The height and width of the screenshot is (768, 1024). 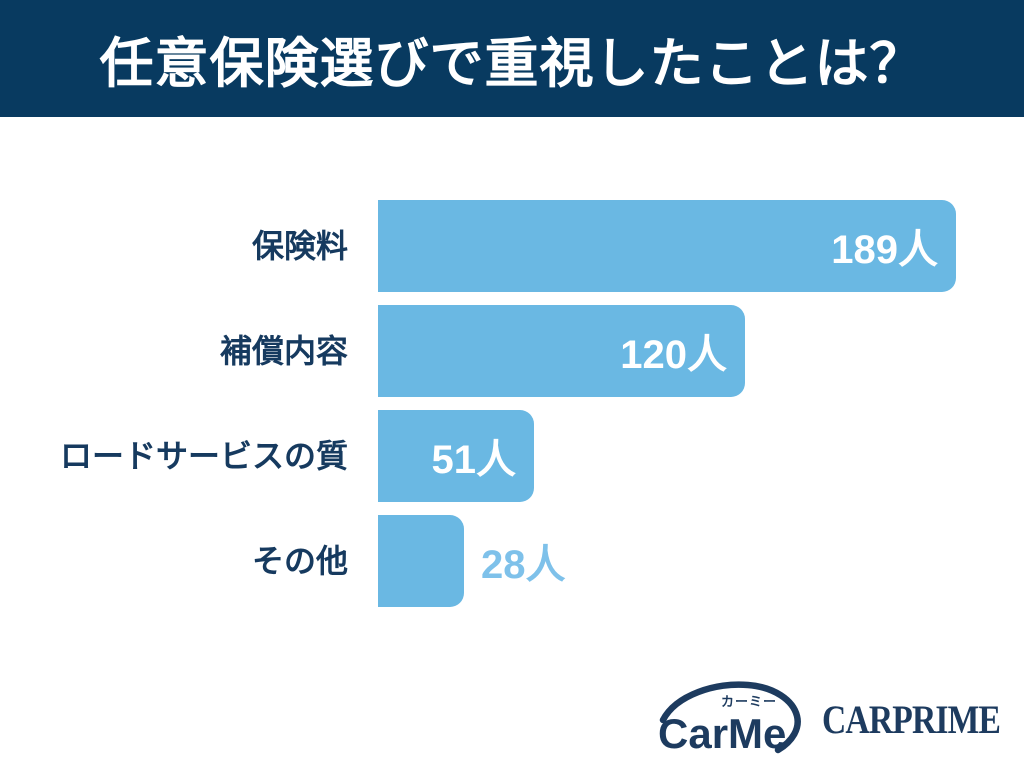 What do you see at coordinates (667, 246) in the screenshot?
I see `bar-保険料: 189人` at bounding box center [667, 246].